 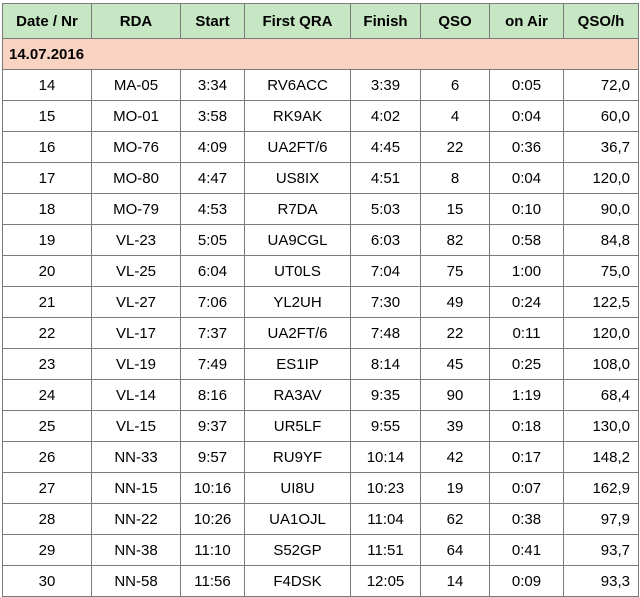 I want to click on cell-start: 4:47, so click(x=212, y=178).